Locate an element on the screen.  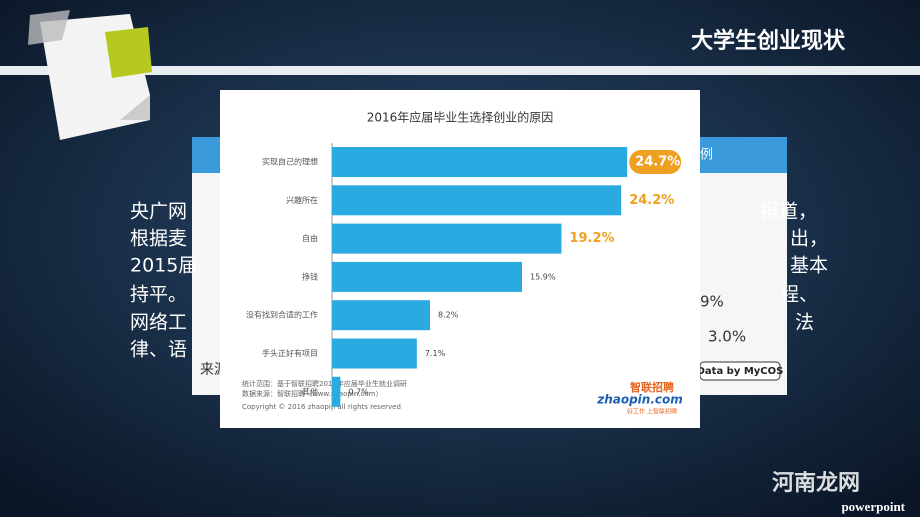
category-label: 自由 is located at coordinates (310, 238).